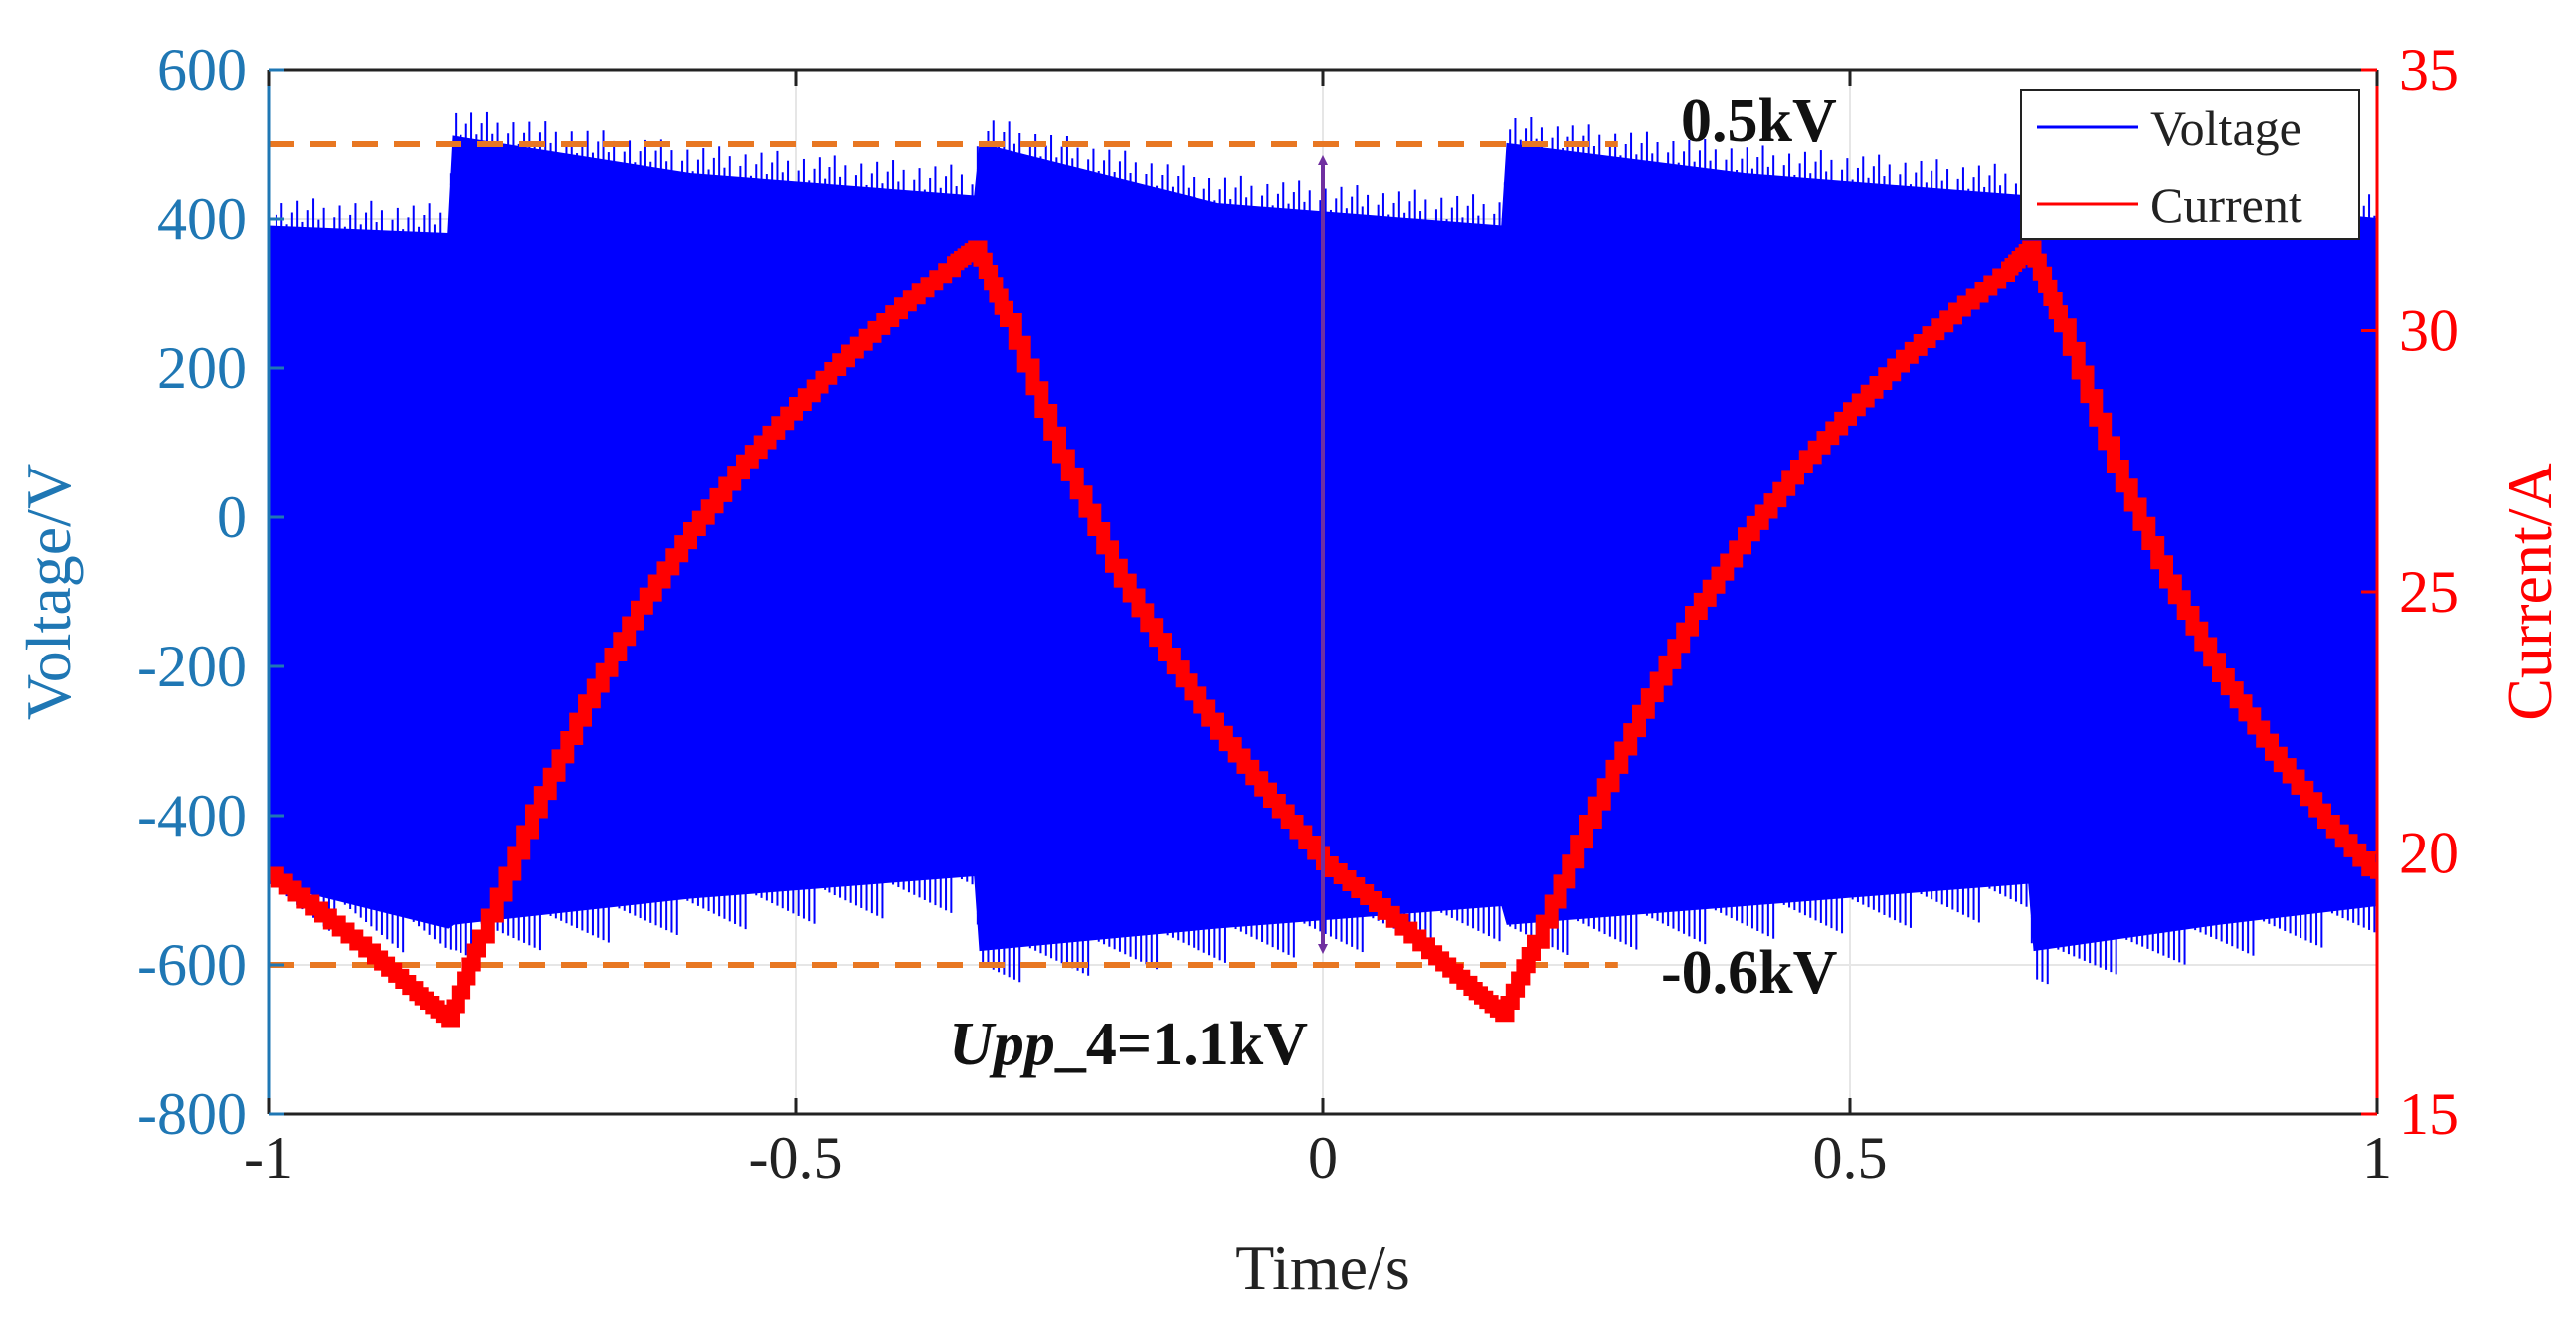  I want to click on legend-label-voltage: Voltage, so click(2225, 128).